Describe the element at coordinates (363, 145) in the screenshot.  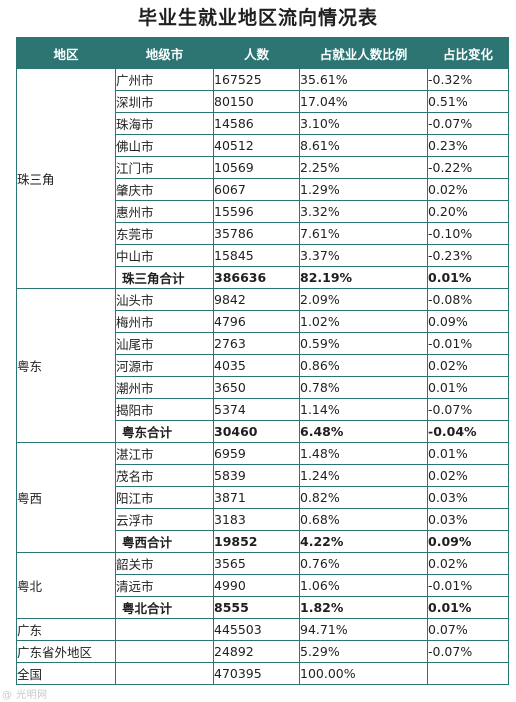
I see `share-cell: 8.61%` at that location.